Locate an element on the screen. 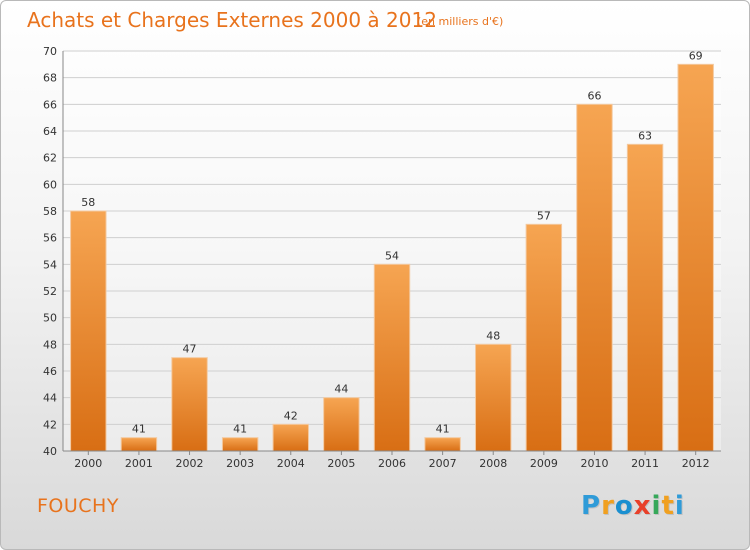  y-tick-label: 48 is located at coordinates (50, 344).